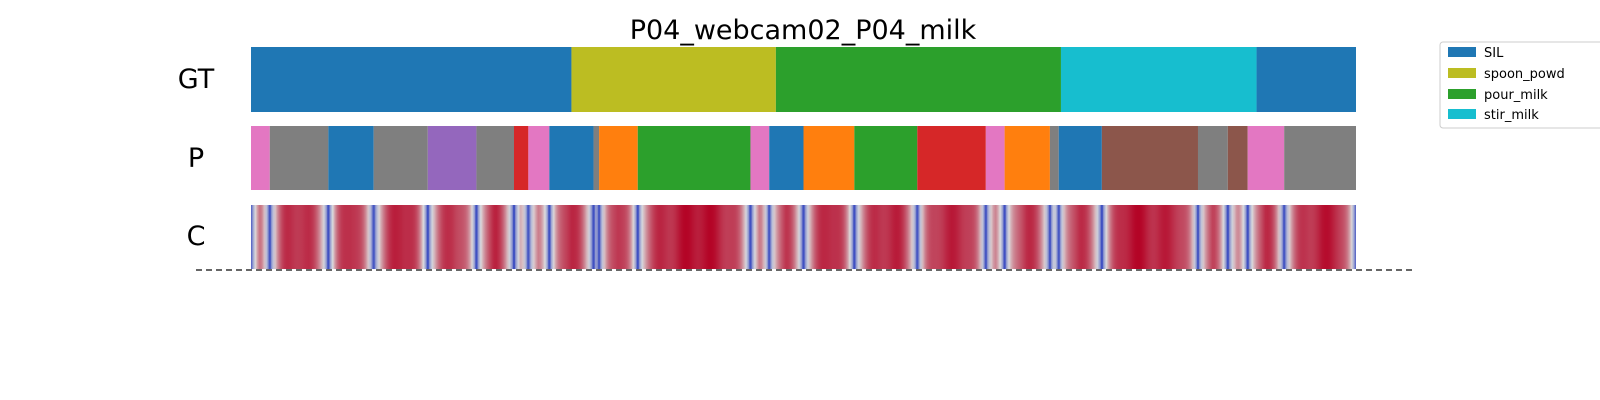 Image resolution: width=1600 pixels, height=400 pixels. Describe the element at coordinates (196, 158) in the screenshot. I see `row-label-p: P` at that location.